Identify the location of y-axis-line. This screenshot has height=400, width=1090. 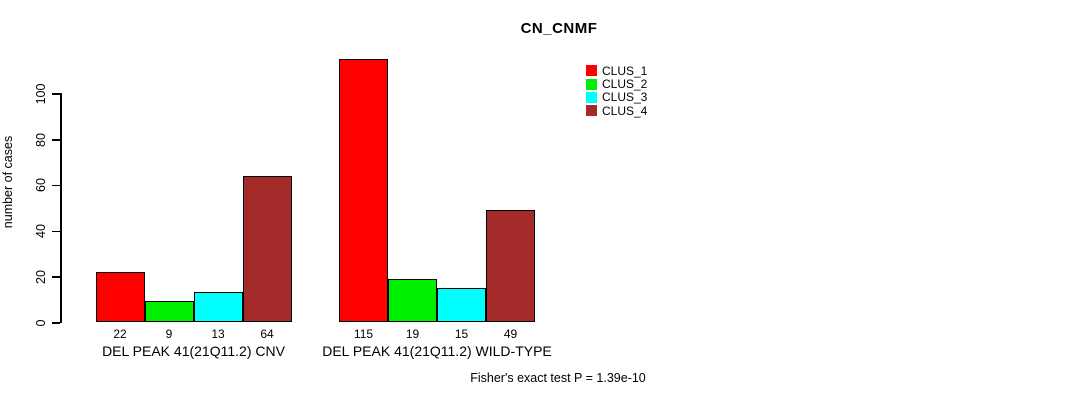
(61, 208).